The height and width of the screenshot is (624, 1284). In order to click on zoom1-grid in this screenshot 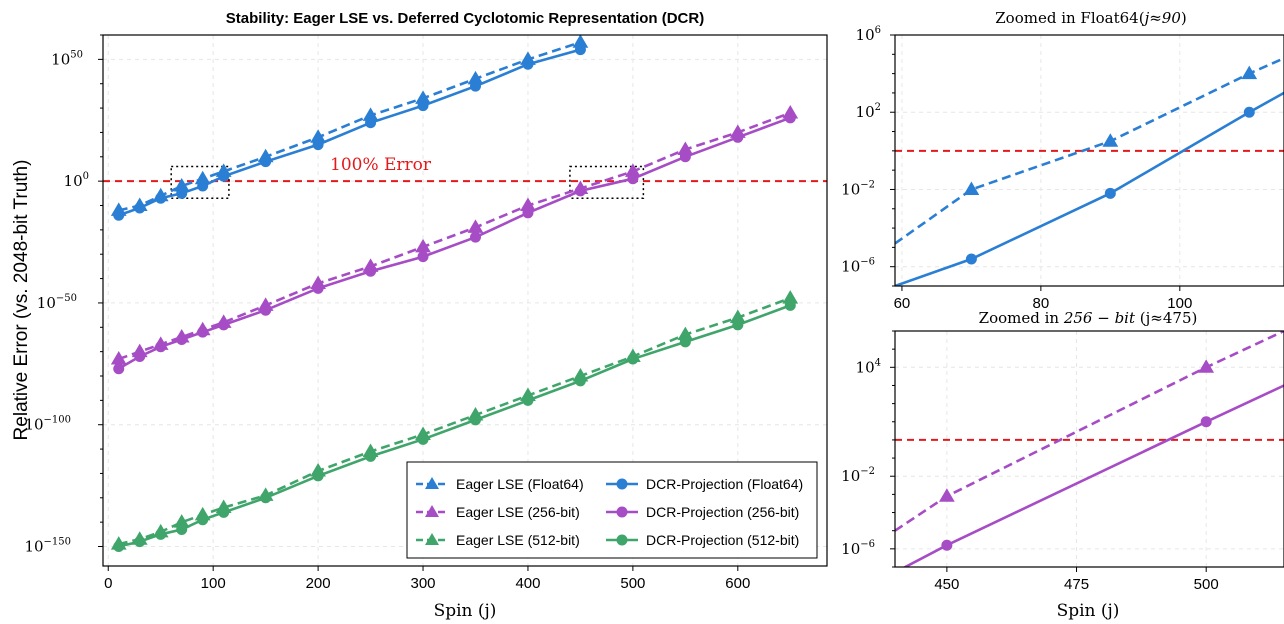, I will do `click(1089, 160)`.